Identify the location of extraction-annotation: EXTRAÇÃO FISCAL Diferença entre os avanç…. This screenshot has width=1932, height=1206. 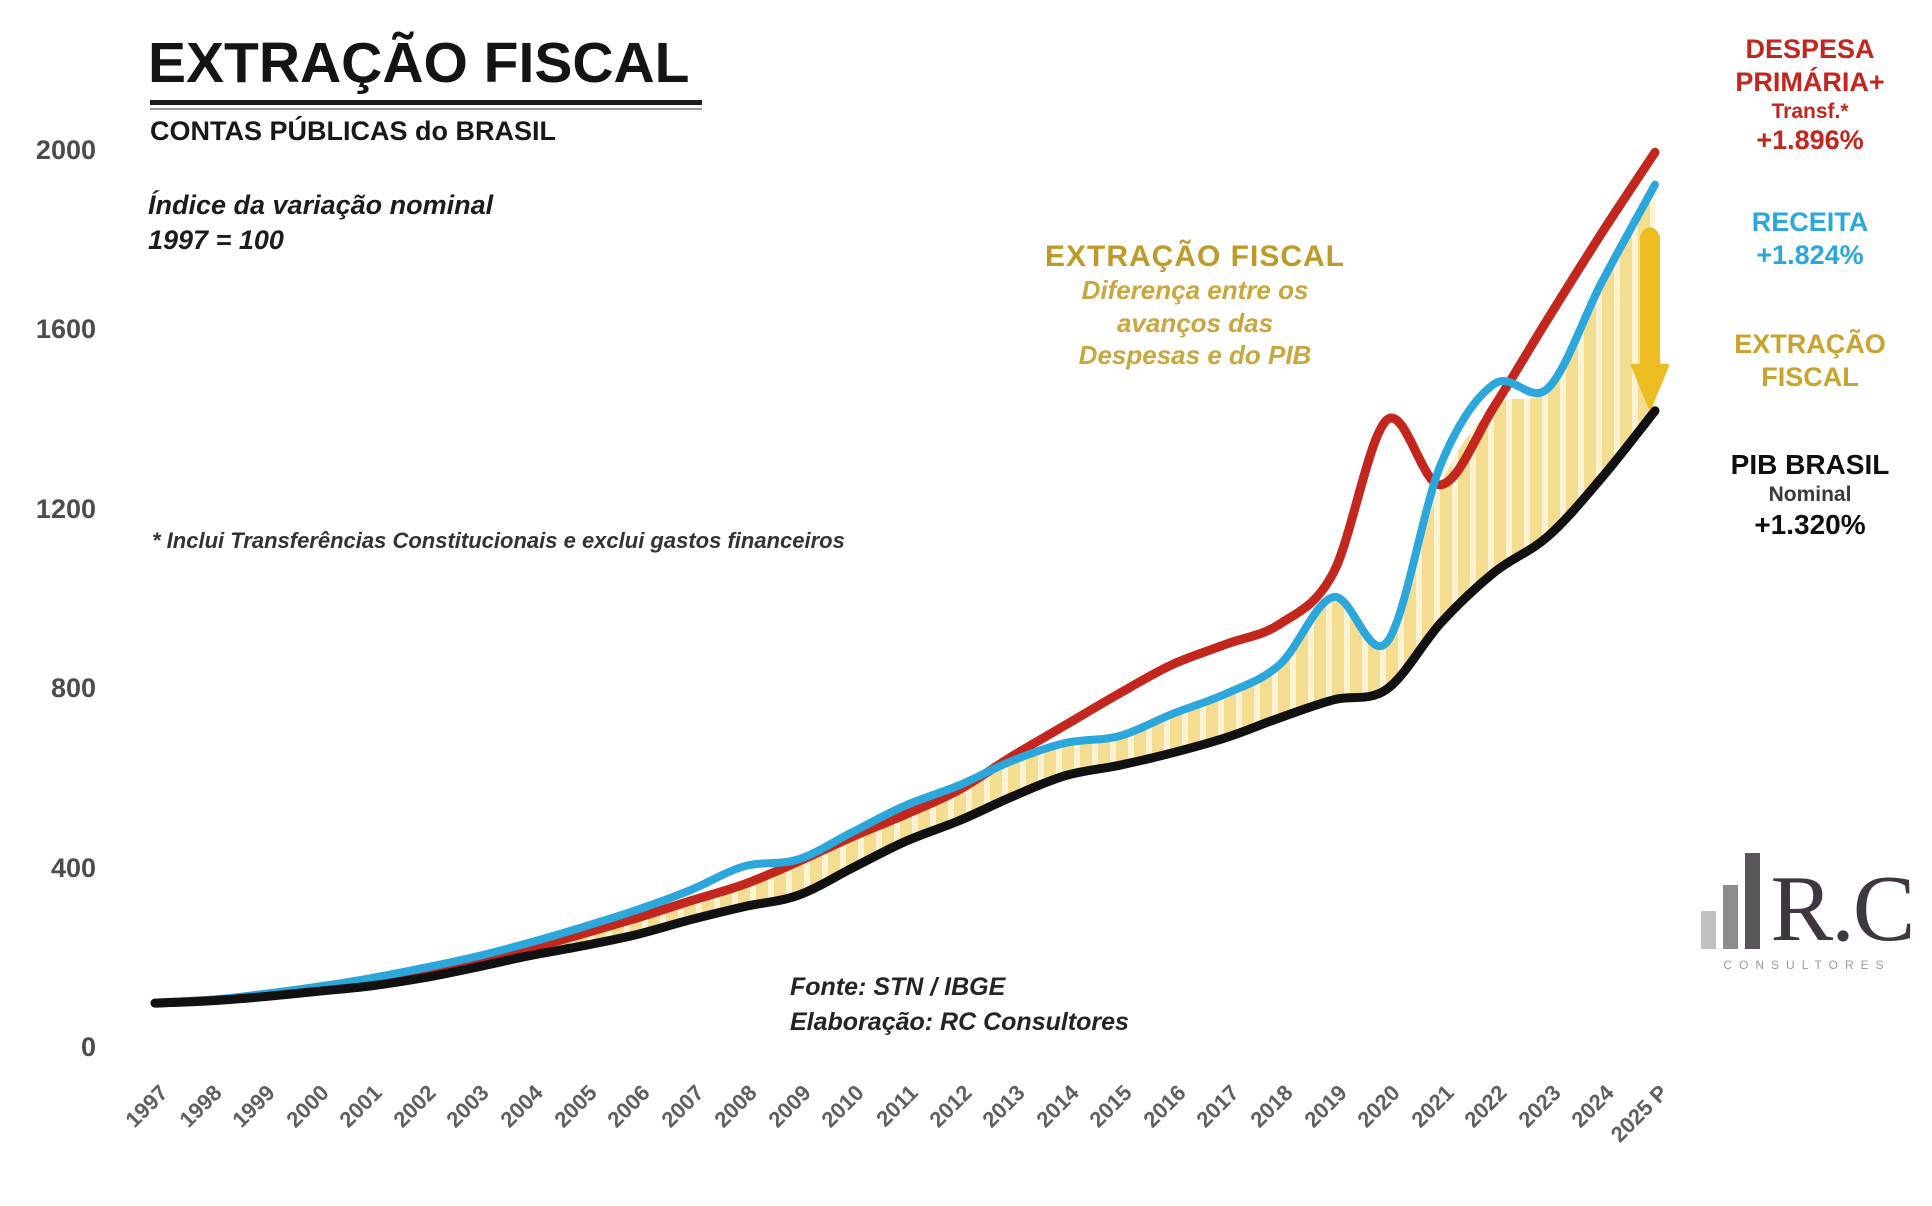
(1195, 306).